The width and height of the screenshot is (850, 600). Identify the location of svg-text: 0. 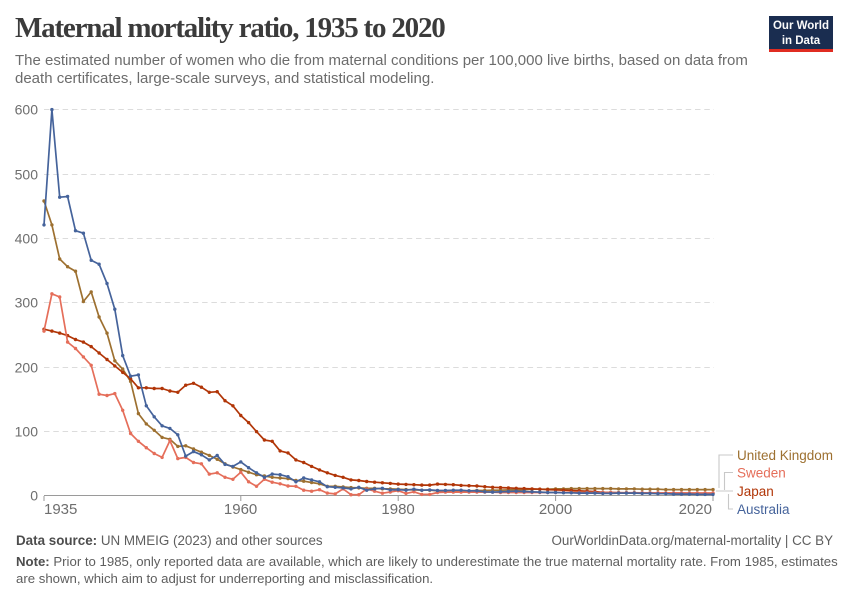
(34, 496).